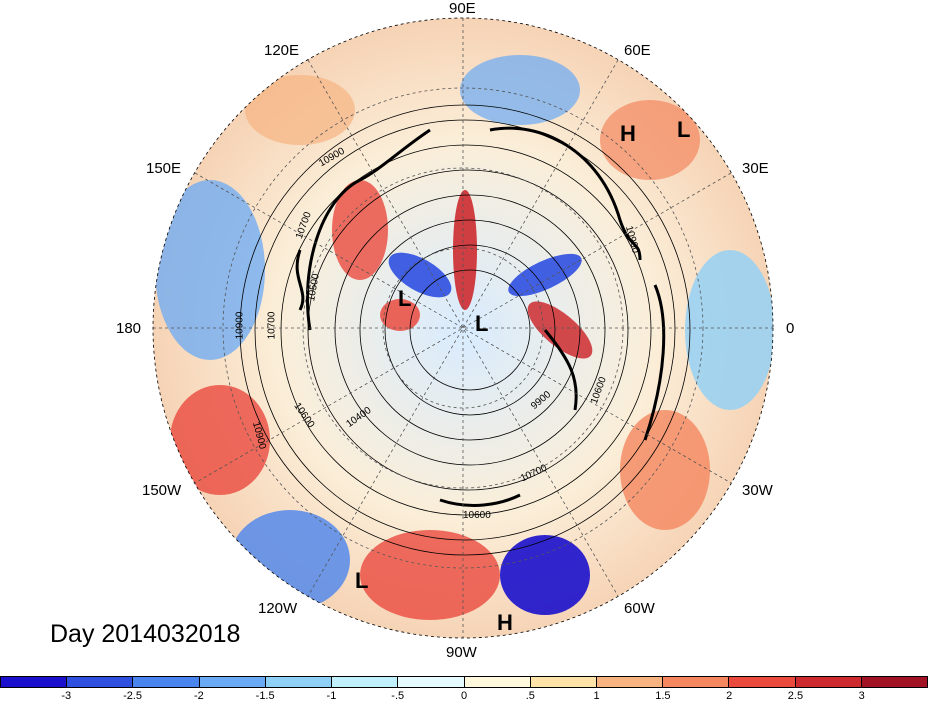  Describe the element at coordinates (278, 608) in the screenshot. I see `lon-label-120w: 120W` at that location.